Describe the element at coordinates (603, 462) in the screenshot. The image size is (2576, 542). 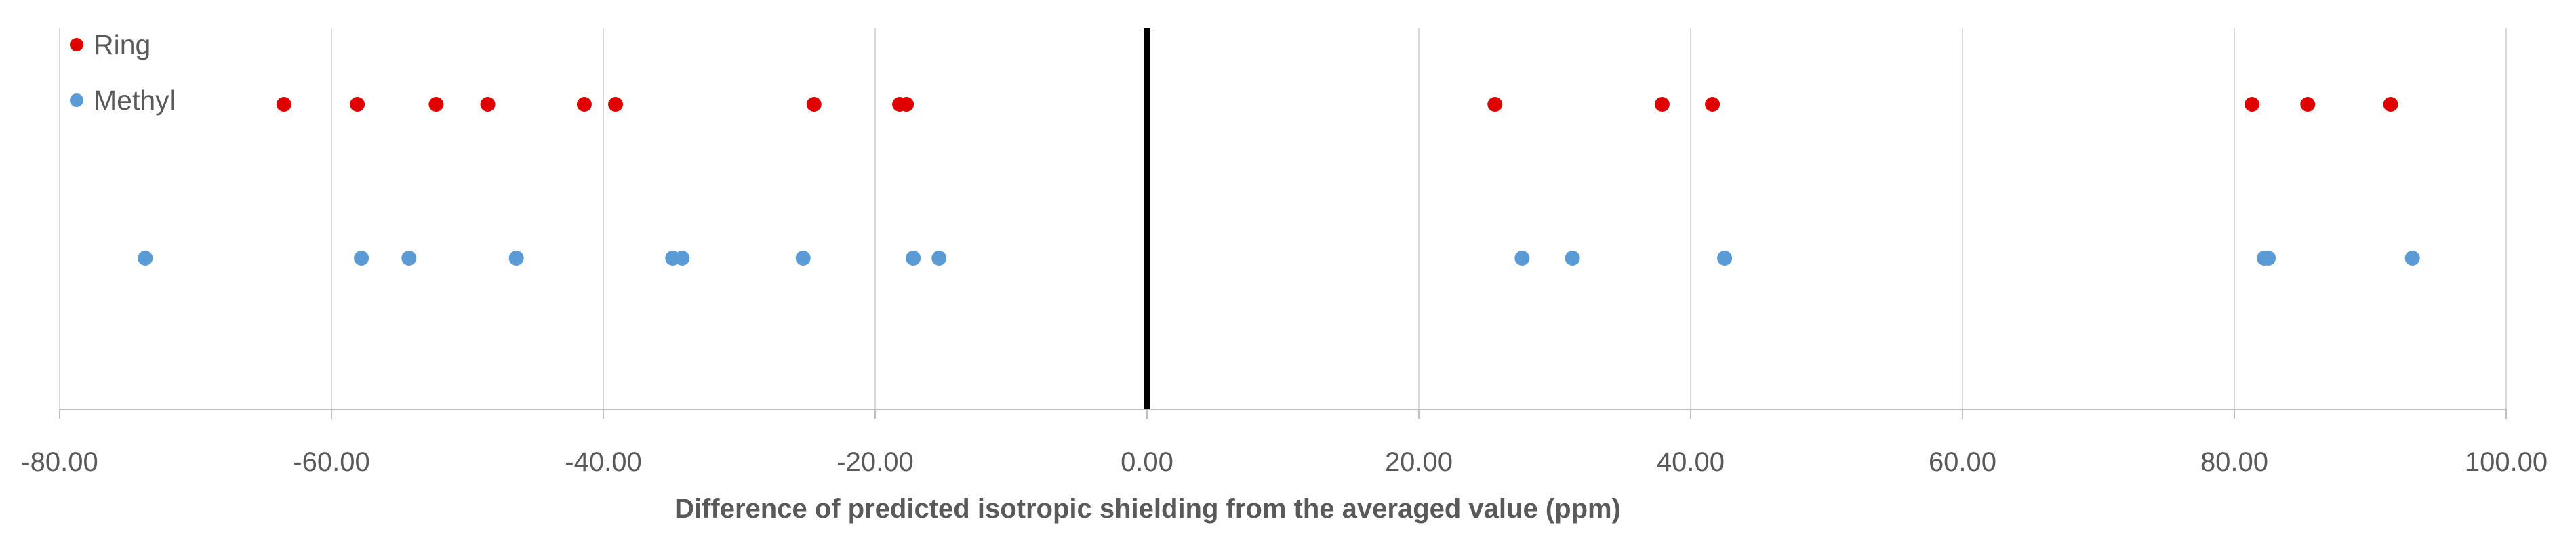
I see `x-tick-label: -40.00` at that location.